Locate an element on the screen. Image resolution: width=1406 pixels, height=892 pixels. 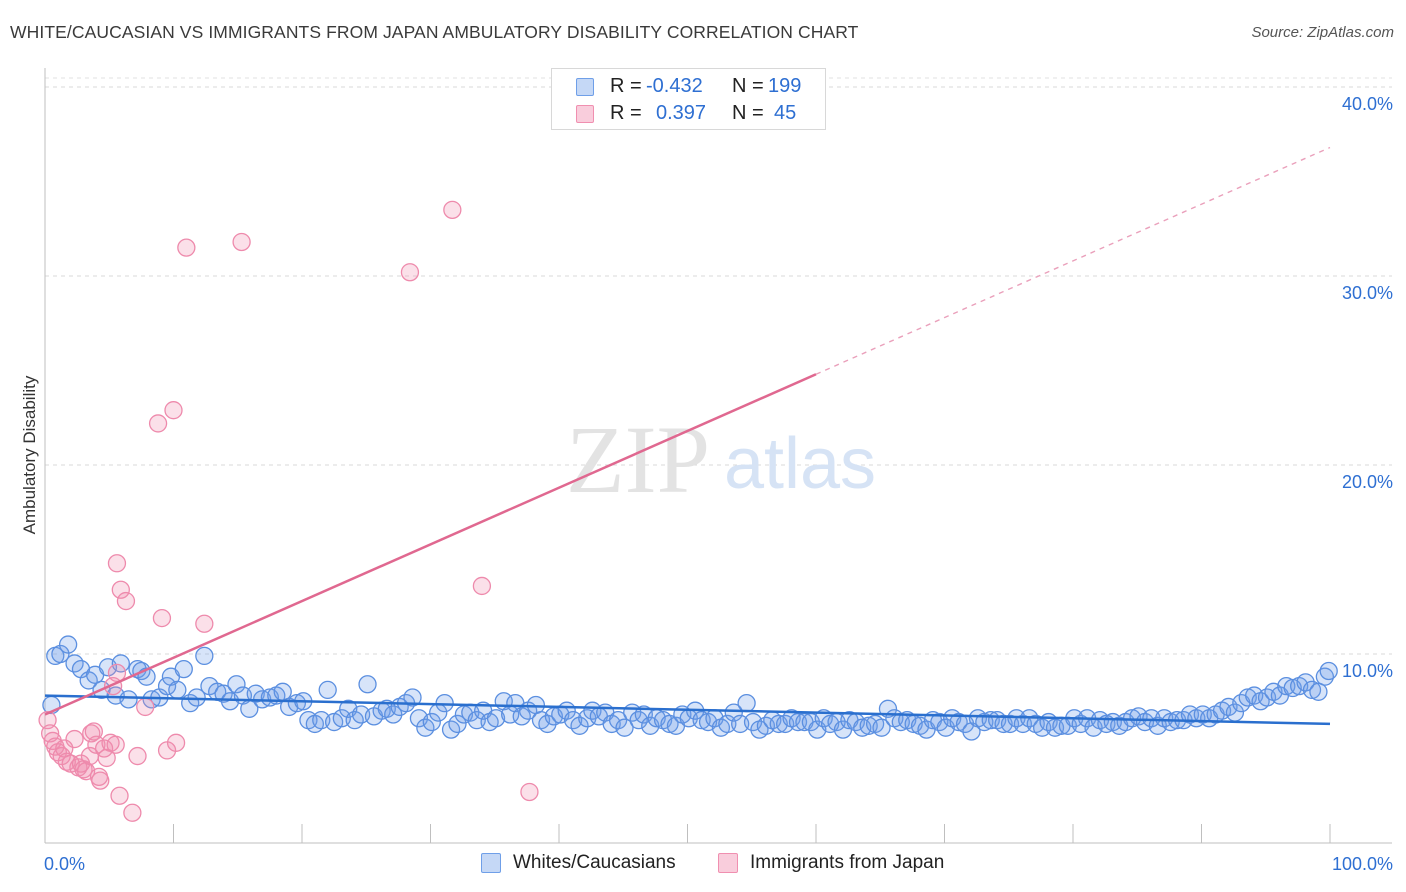
trend-line-whites is located at coordinates (687, 710).